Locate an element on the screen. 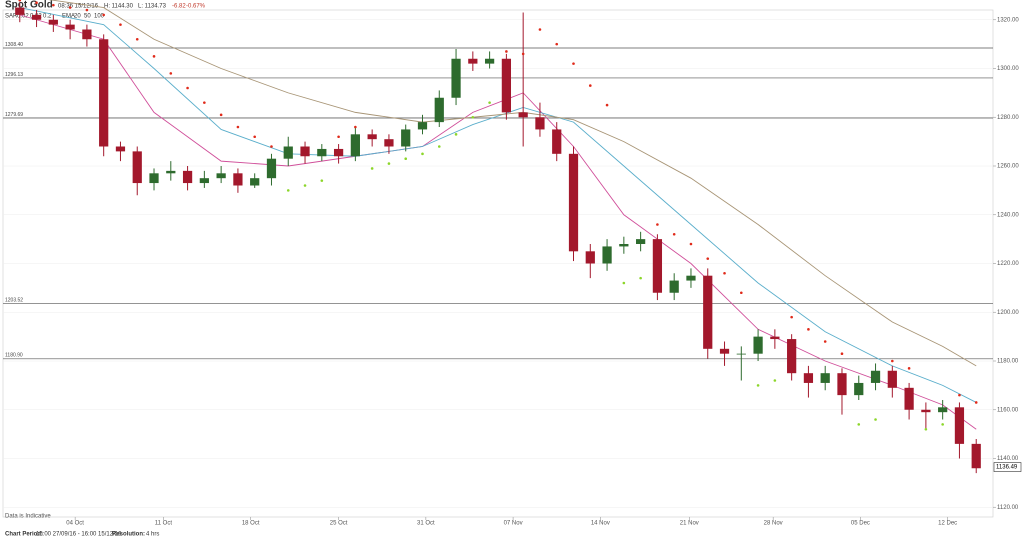 Image resolution: width=1024 pixels, height=540 pixels. level-label: 1203.52 is located at coordinates (14, 300).